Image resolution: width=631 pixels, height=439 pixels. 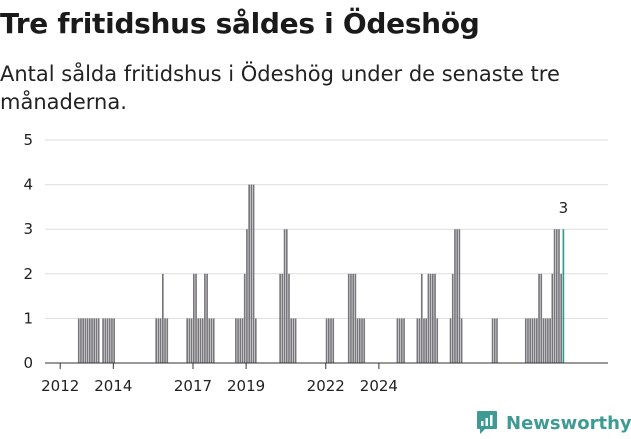 I want to click on brand-footer: Newsworthy, so click(x=553, y=423).